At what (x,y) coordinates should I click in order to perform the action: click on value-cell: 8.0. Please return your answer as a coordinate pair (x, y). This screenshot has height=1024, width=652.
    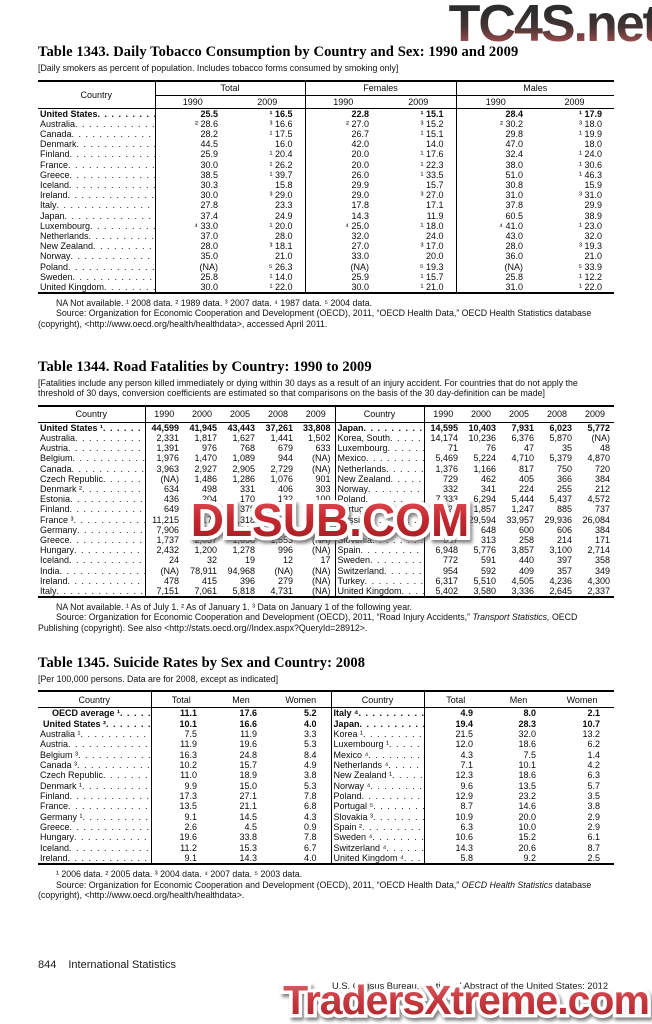
    Looking at the image, I should click on (529, 713).